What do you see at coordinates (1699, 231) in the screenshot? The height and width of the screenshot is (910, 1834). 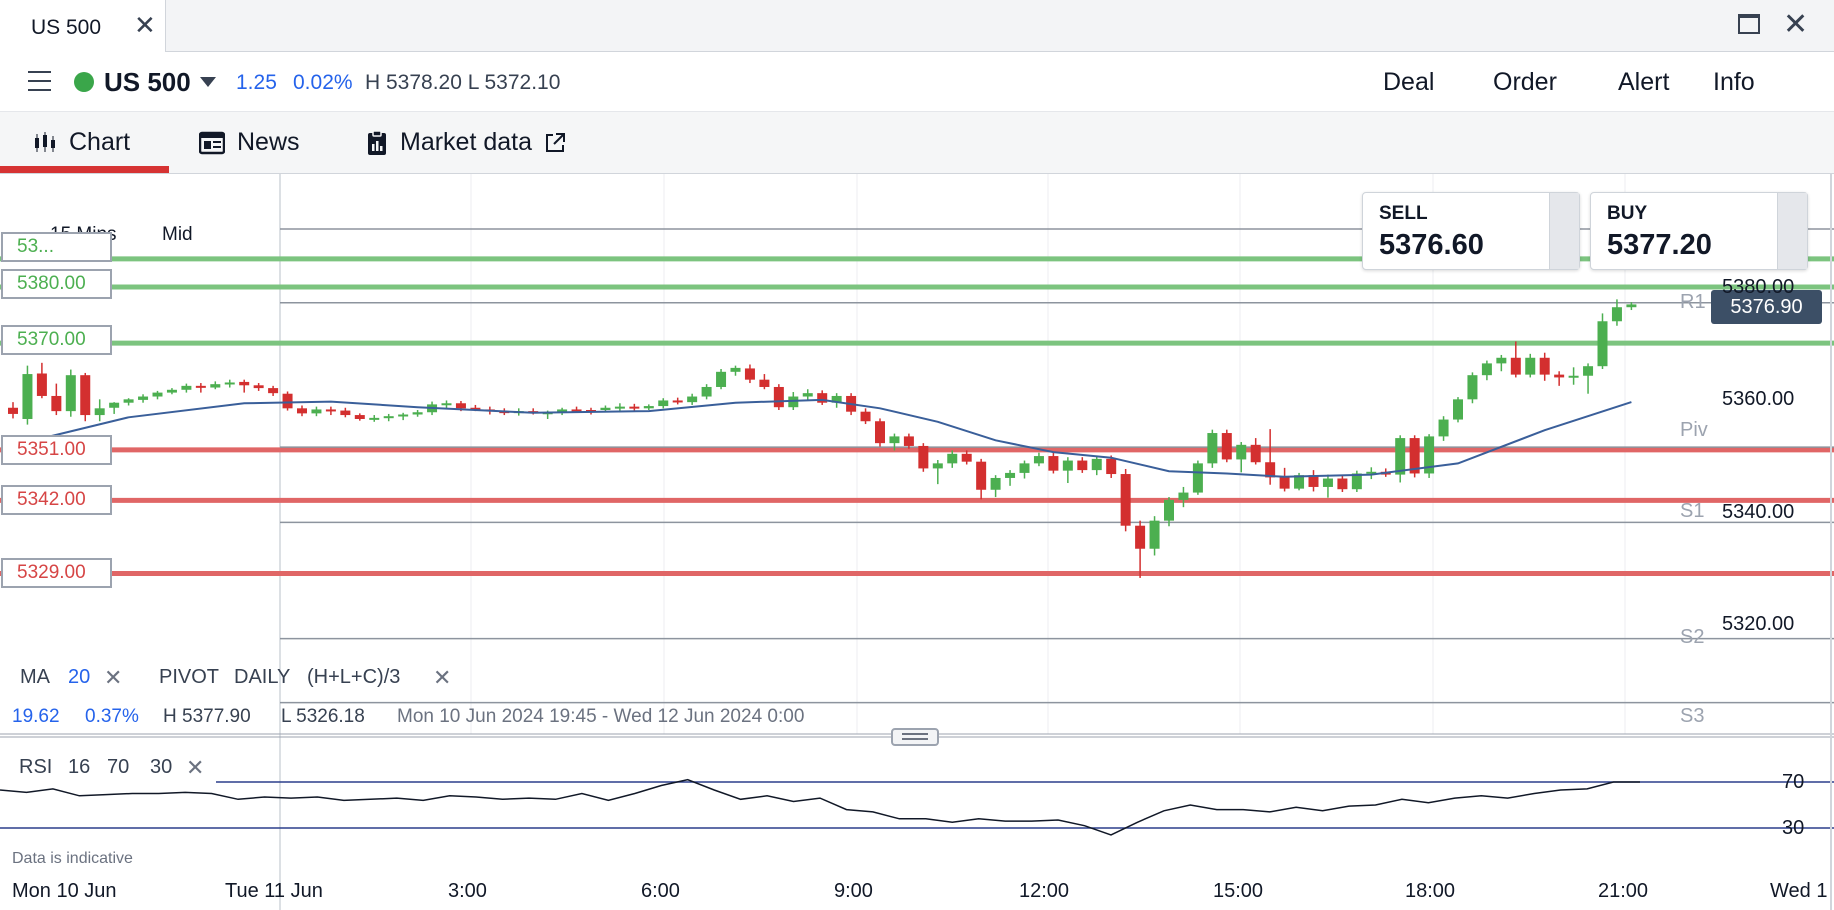 I see `buy-button: BUY 5377.20` at bounding box center [1699, 231].